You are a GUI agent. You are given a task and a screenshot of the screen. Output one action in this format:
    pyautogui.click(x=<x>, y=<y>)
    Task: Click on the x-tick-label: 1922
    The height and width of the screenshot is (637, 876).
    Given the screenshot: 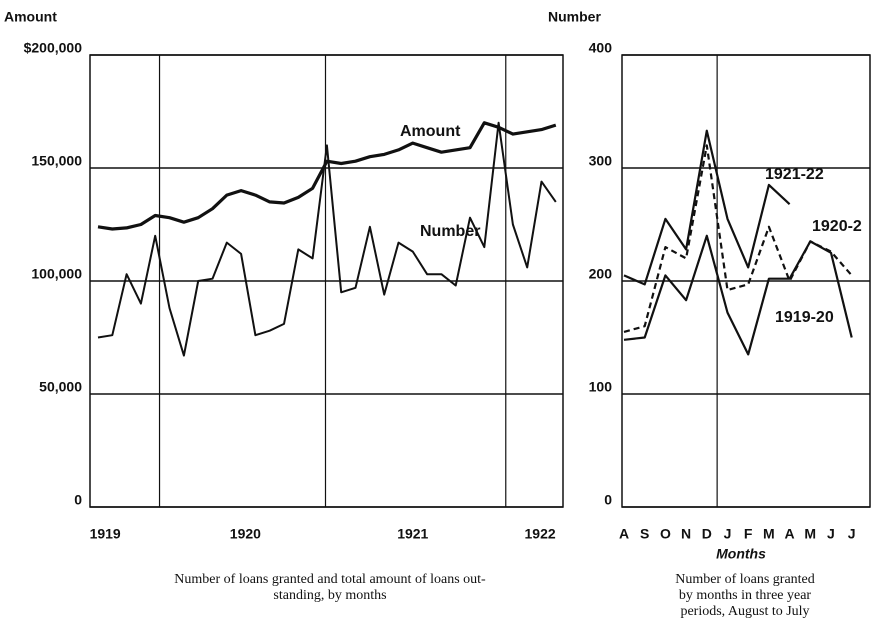 What is the action you would take?
    pyautogui.click(x=540, y=534)
    